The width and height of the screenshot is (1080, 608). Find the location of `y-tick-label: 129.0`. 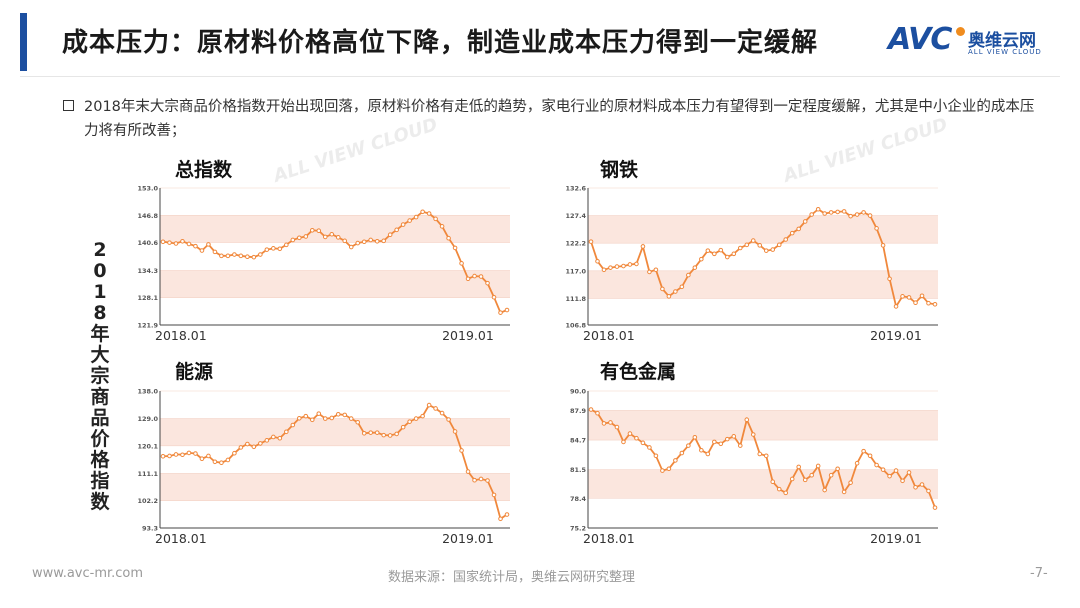

y-tick-label: 129.0 is located at coordinates (147, 419).